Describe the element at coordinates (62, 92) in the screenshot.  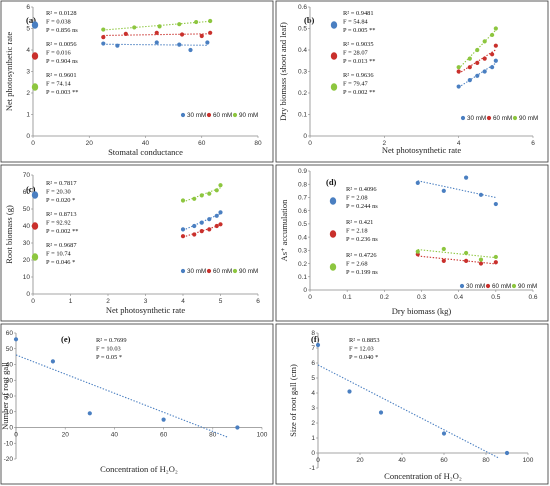
I see `stat-text: P = 0.003 **` at that location.